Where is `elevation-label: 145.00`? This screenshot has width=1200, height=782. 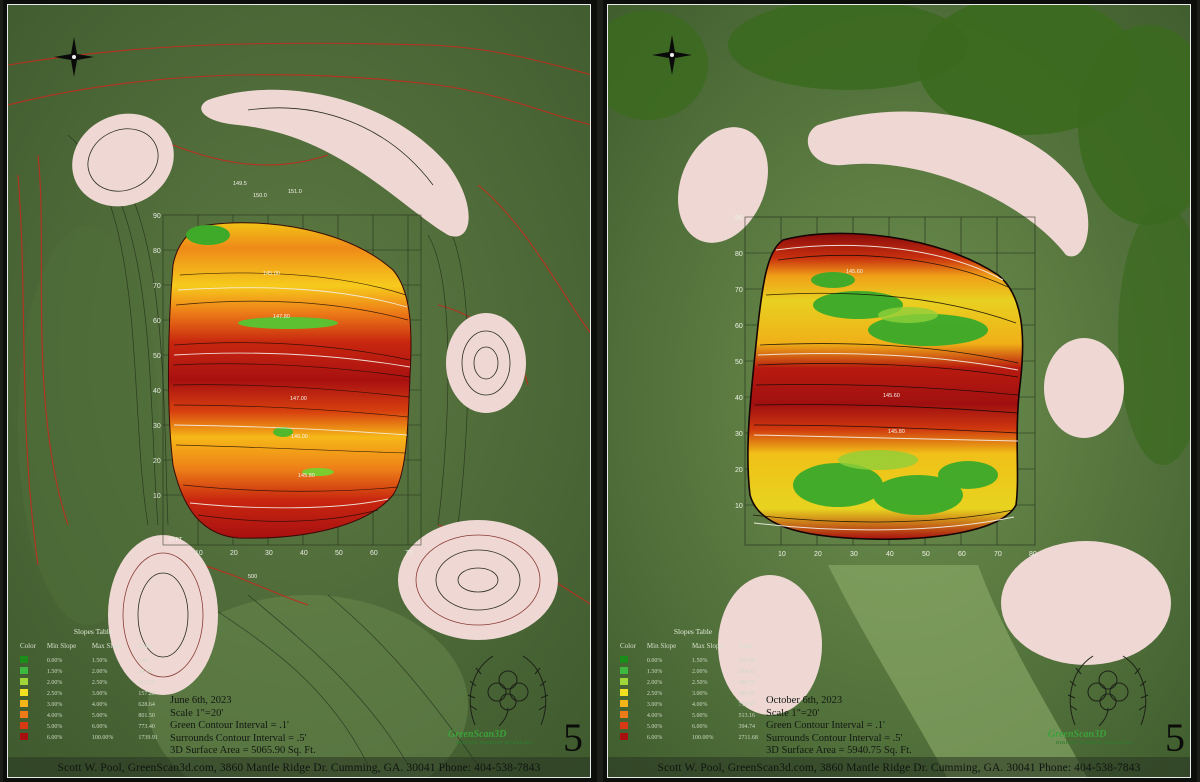 elevation-label: 145.00 is located at coordinates (271, 274).